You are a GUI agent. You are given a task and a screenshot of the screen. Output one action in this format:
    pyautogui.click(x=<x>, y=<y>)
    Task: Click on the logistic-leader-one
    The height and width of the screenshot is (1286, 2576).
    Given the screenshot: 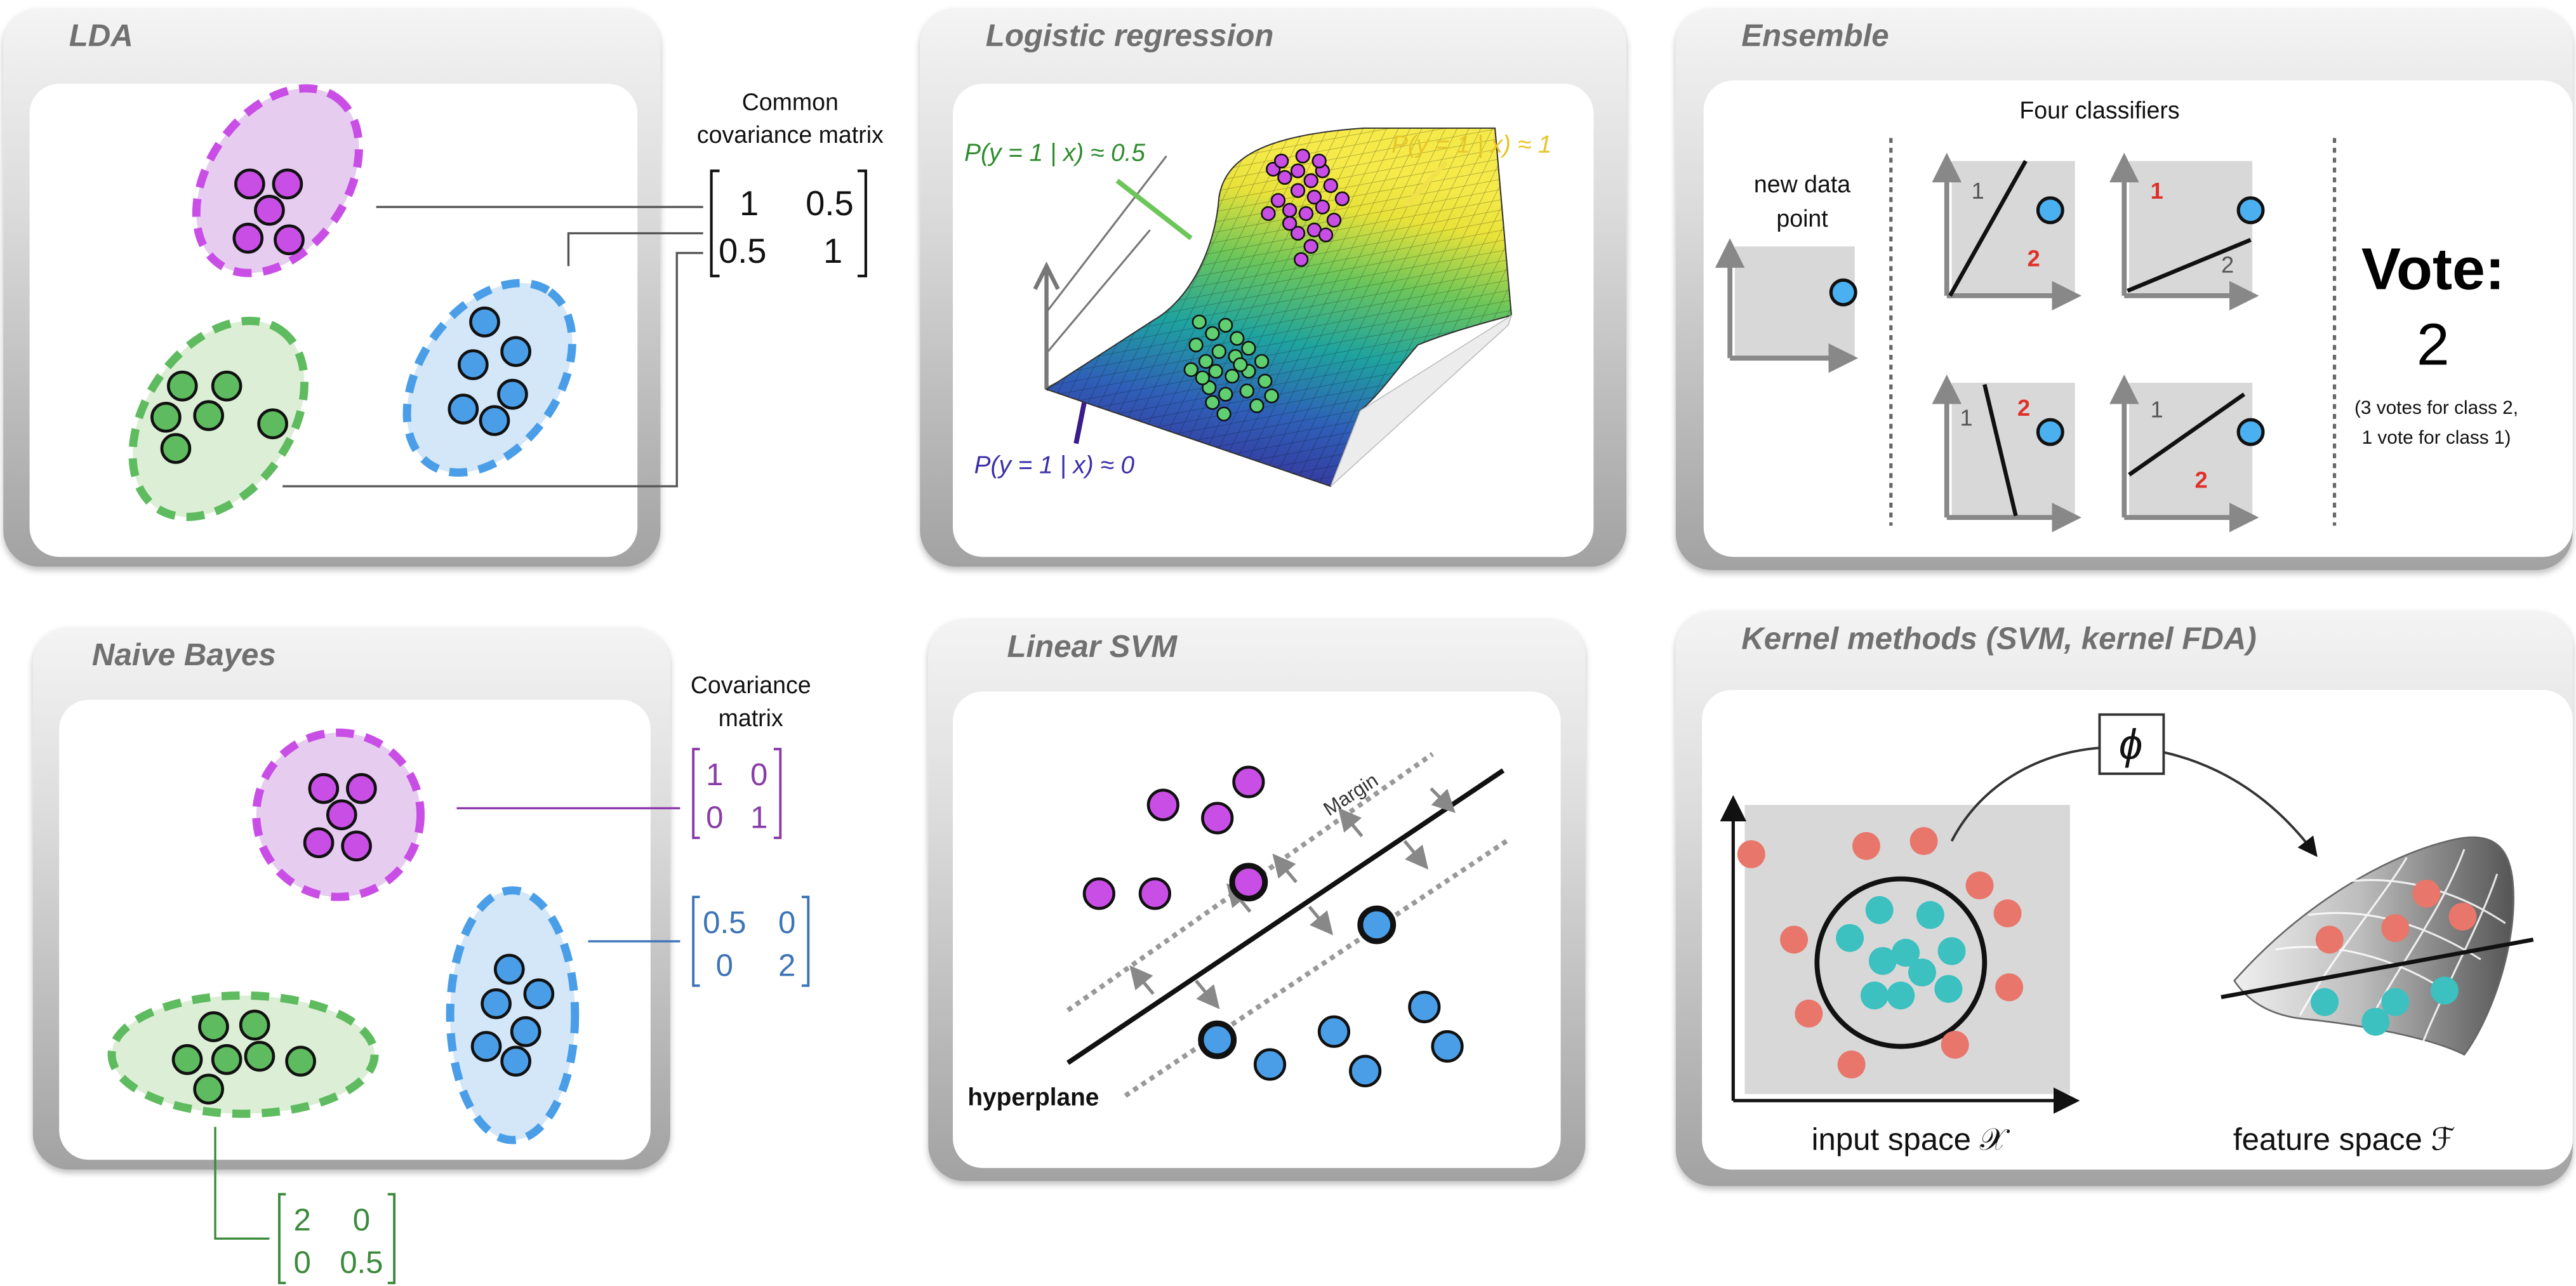 What is the action you would take?
    pyautogui.click(x=1426, y=185)
    